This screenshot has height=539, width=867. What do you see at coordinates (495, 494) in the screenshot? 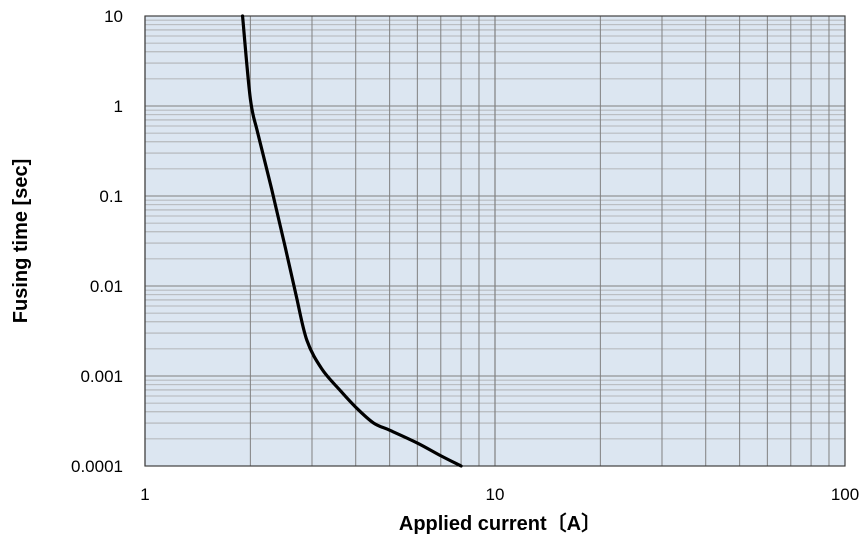
I see `x-tick-label: 10` at bounding box center [495, 494].